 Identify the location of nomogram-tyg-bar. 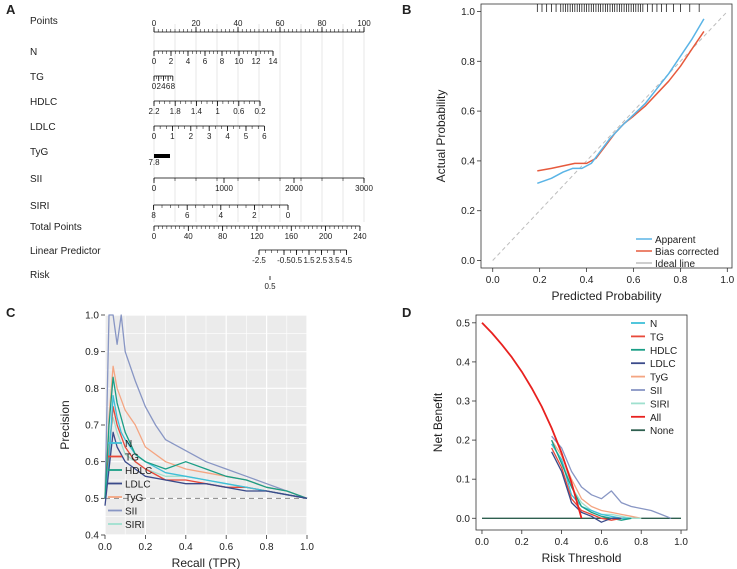
(162, 156).